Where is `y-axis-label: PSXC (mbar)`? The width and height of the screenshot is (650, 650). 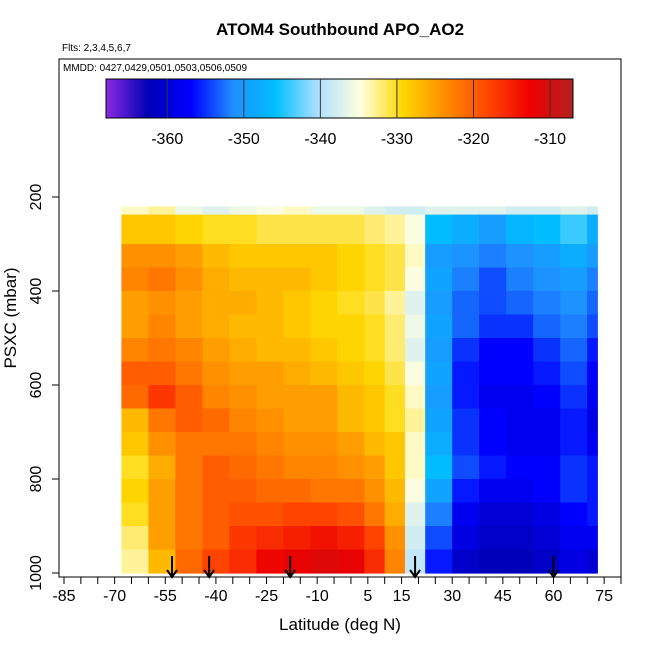
y-axis-label: PSXC (mbar) is located at coordinates (10, 317).